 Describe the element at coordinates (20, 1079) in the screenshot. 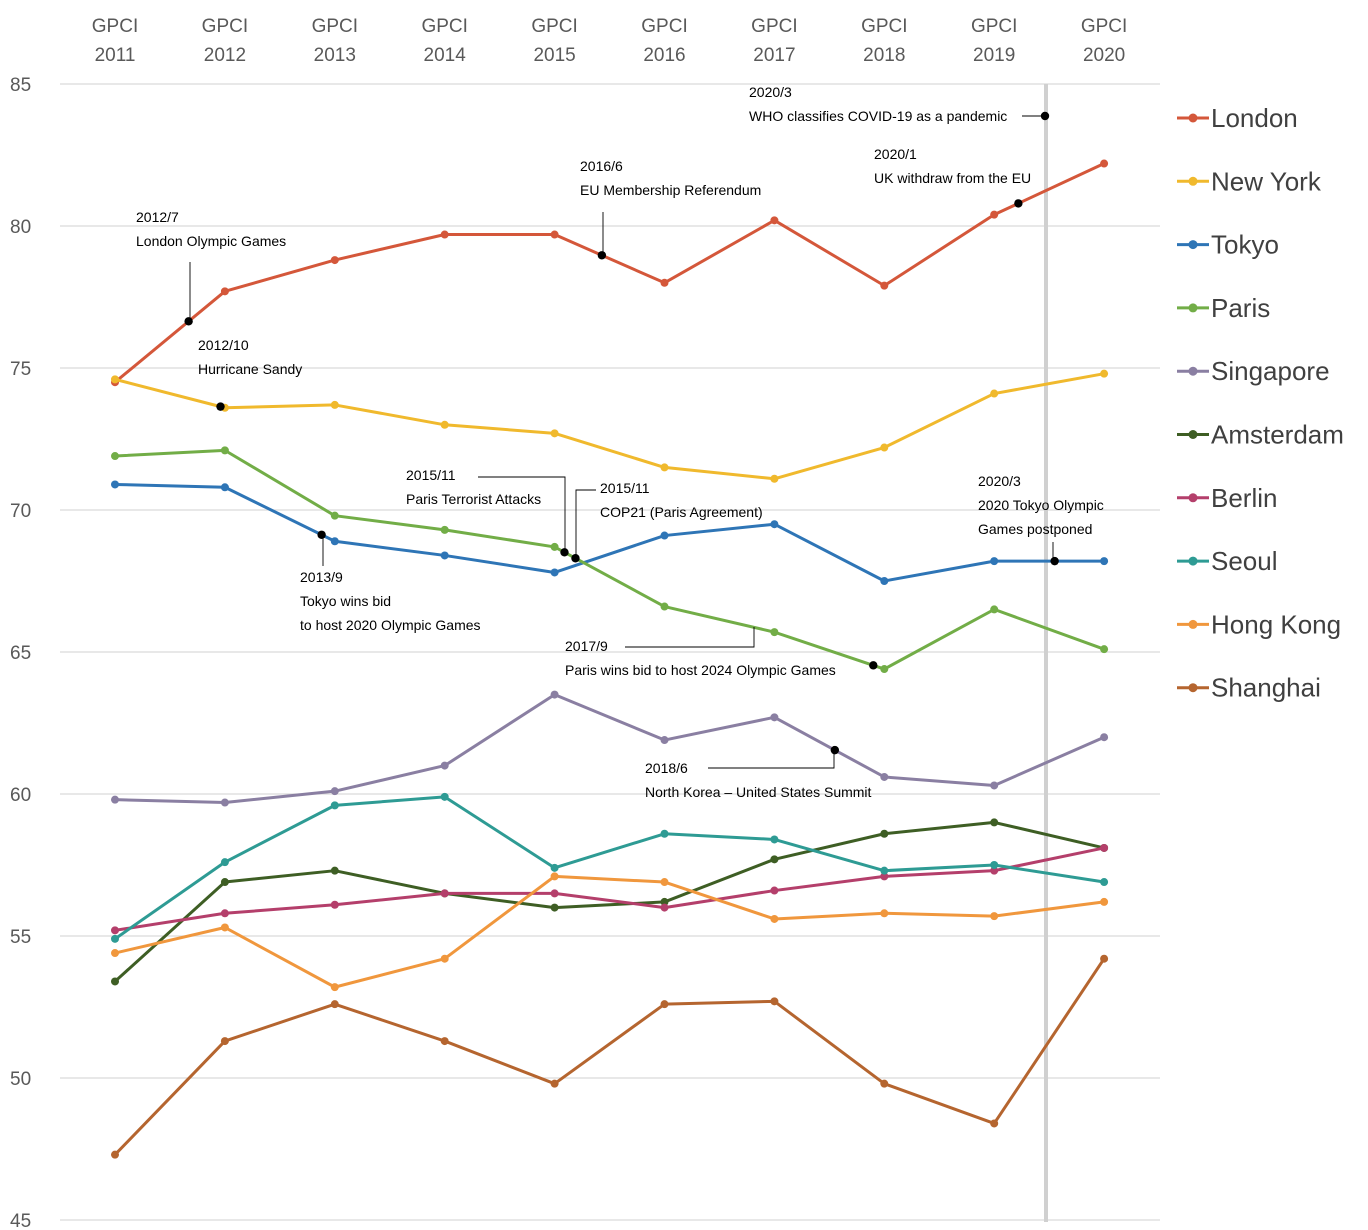

I see `y-tick-label: 50` at that location.